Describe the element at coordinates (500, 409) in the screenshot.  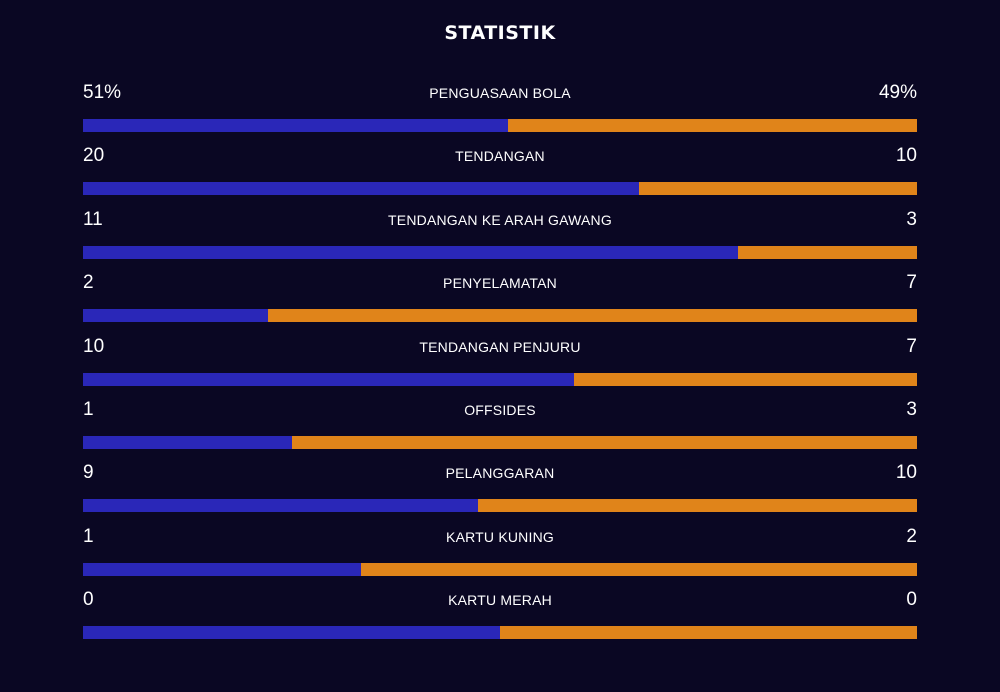
I see `stat-label: OFFSIDES` at that location.